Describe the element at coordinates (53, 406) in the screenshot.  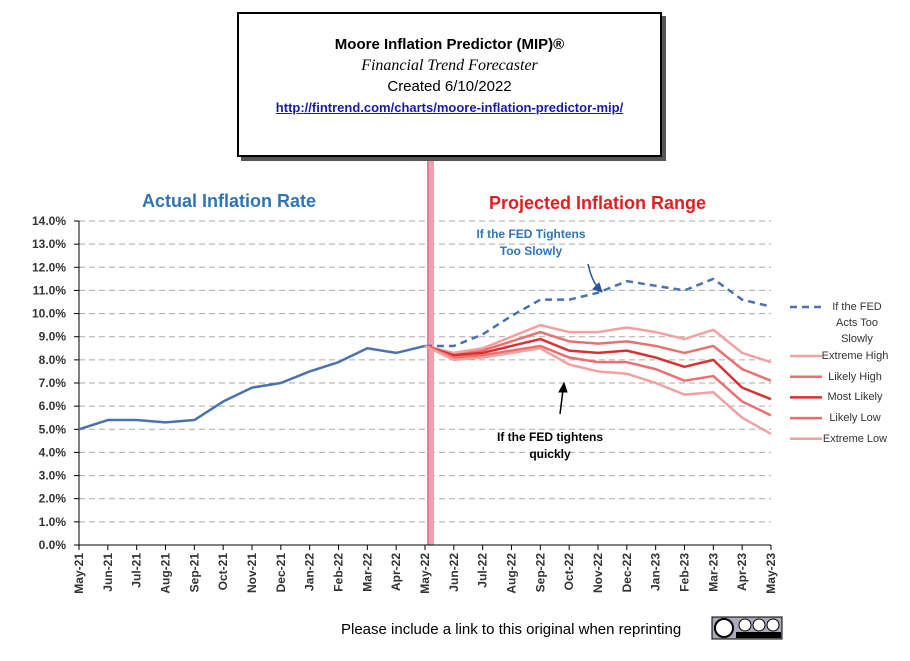
I see `y-tick-label: 6.0%` at that location.